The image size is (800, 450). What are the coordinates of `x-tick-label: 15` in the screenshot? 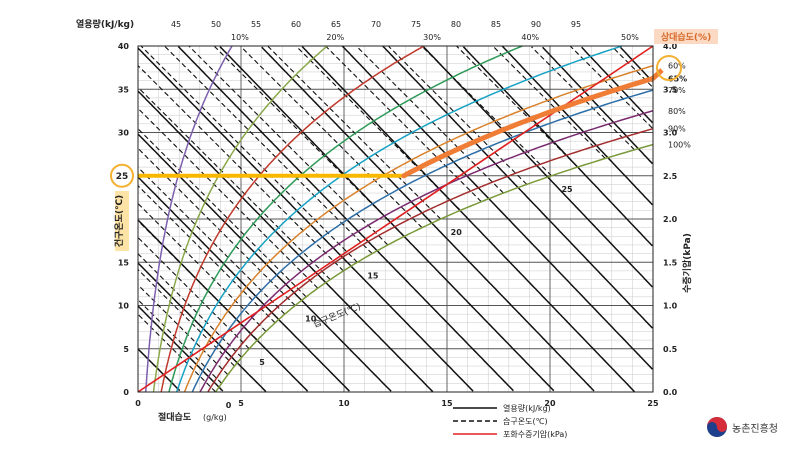 It's located at (447, 403).